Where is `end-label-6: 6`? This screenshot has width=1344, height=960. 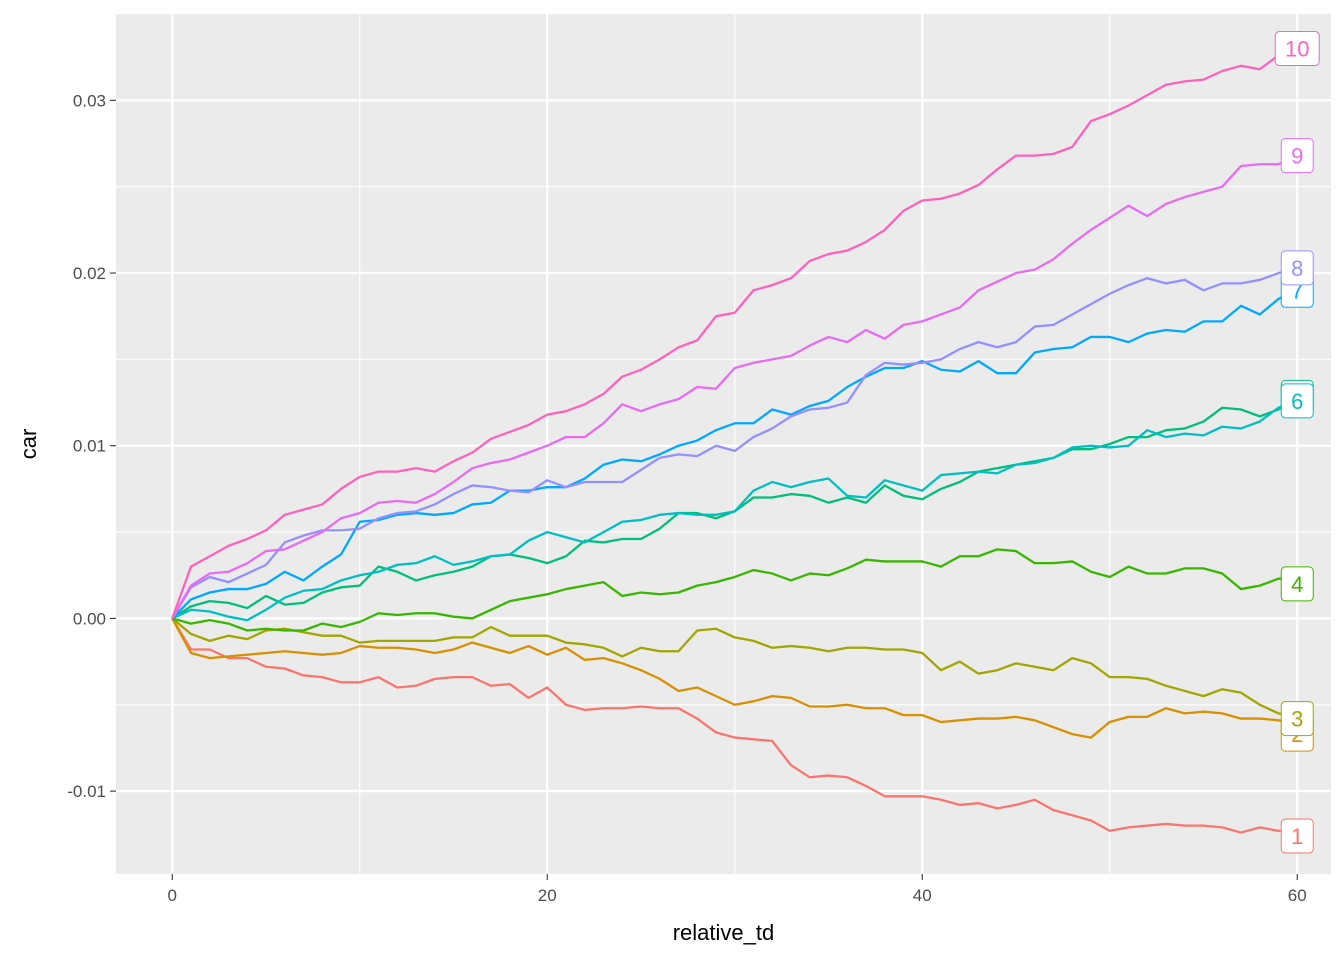
end-label-6: 6 is located at coordinates (1297, 401).